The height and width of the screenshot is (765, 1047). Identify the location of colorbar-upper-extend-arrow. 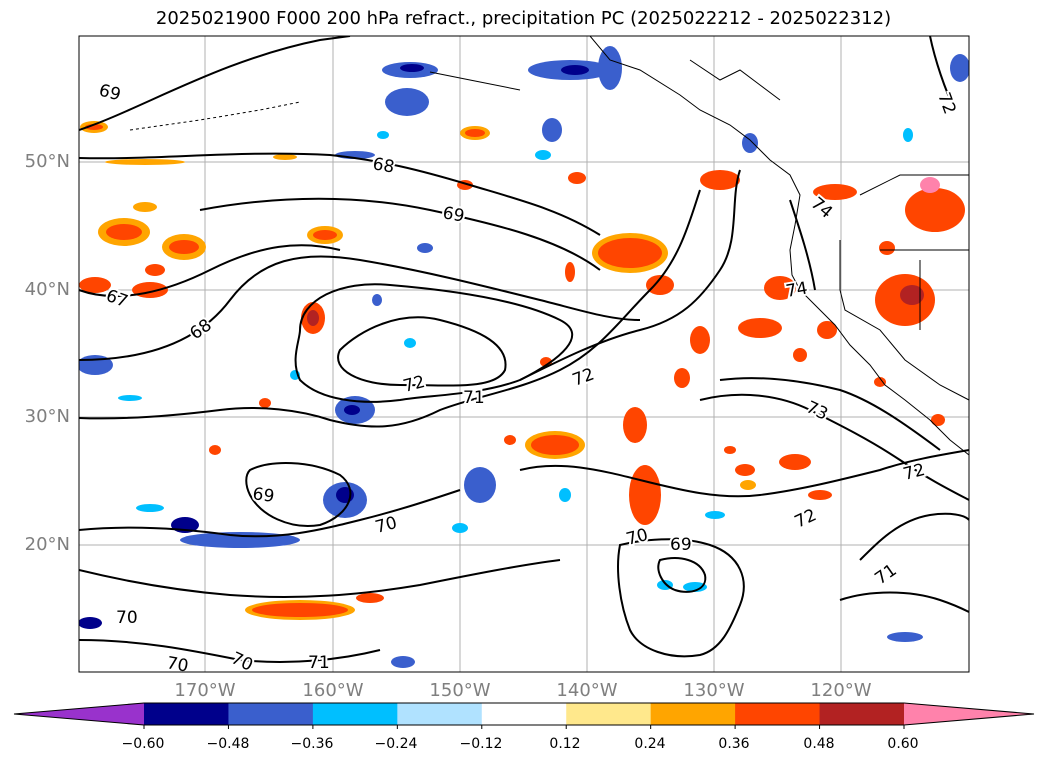
(969, 714).